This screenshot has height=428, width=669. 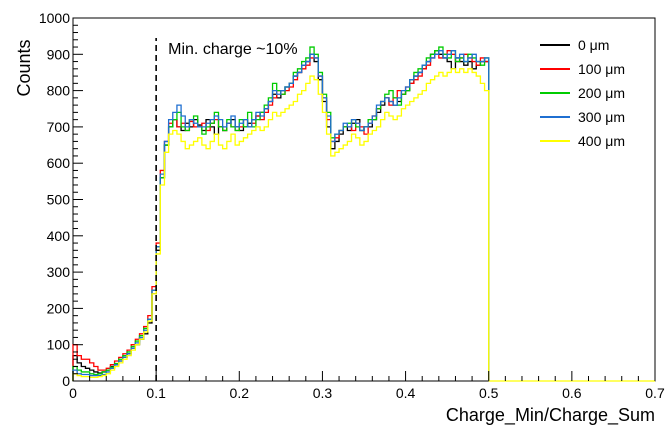 What do you see at coordinates (601, 93) in the screenshot?
I see `legend-label-2: 200 μm` at bounding box center [601, 93].